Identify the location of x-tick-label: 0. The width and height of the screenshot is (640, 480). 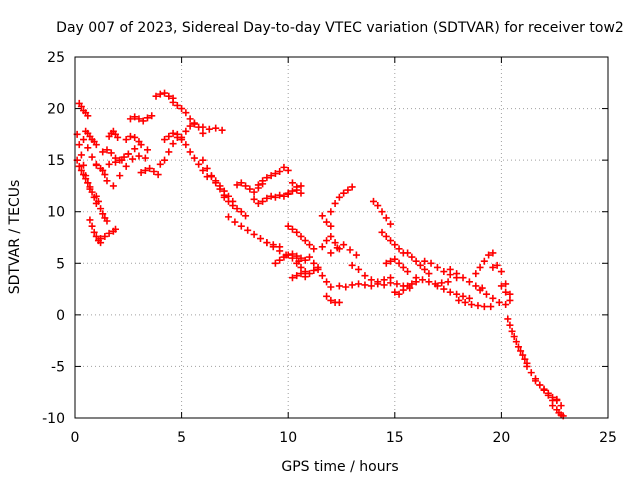
(75, 438).